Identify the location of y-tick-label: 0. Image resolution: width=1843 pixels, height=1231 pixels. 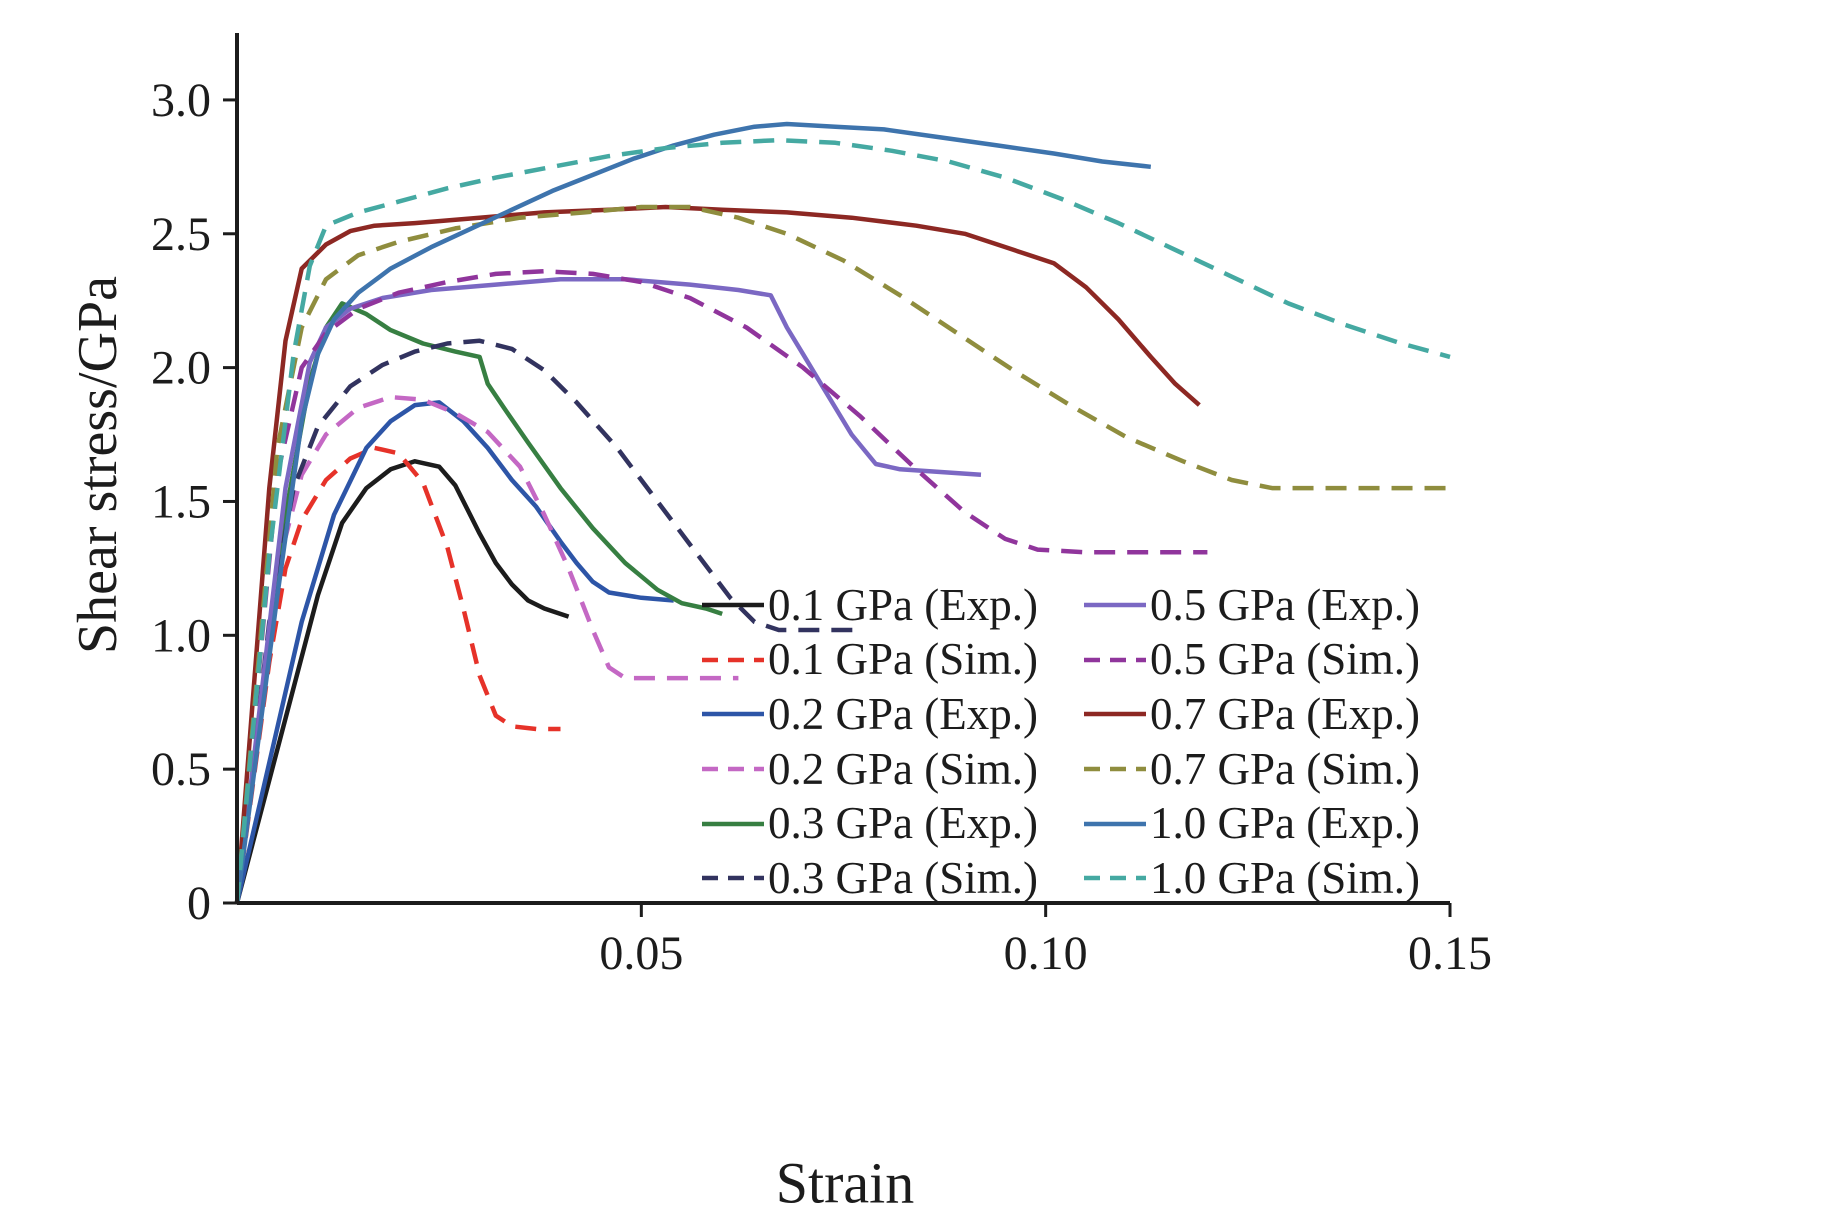
(199, 903).